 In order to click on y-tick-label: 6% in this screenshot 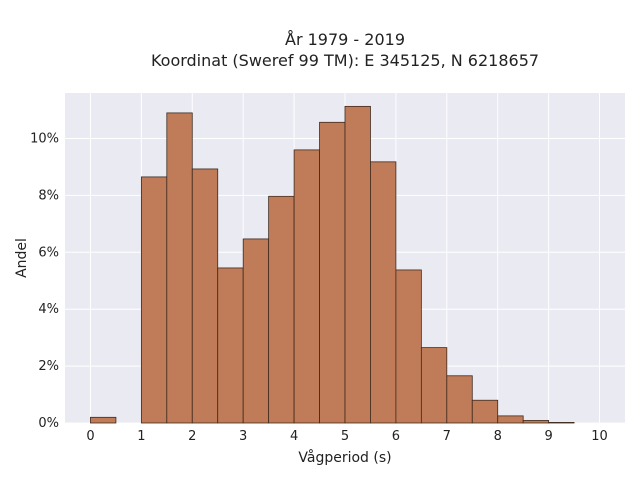, I will do `click(48, 252)`.